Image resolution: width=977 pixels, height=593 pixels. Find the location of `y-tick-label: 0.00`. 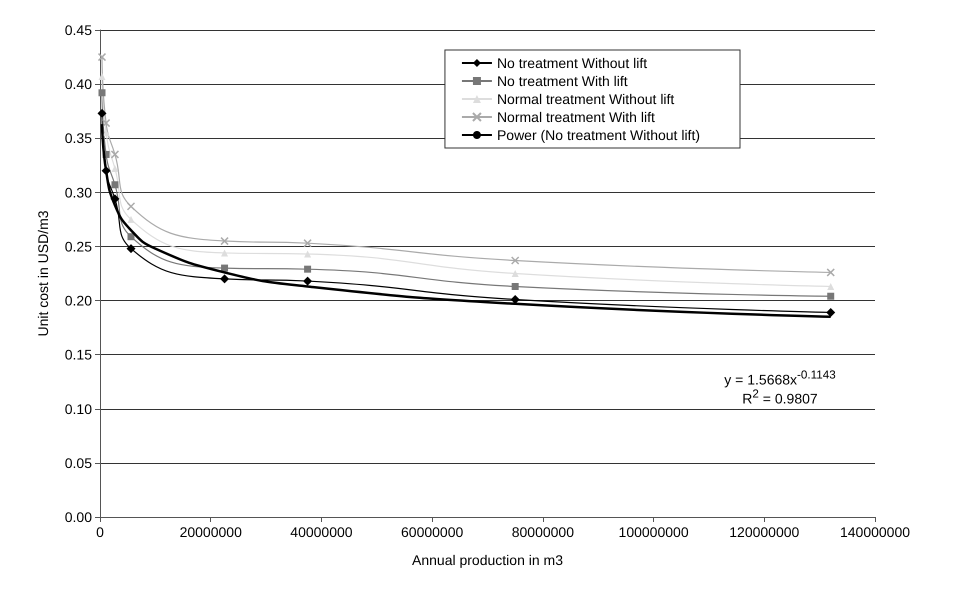

y-tick-label: 0.00 is located at coordinates (78, 517).